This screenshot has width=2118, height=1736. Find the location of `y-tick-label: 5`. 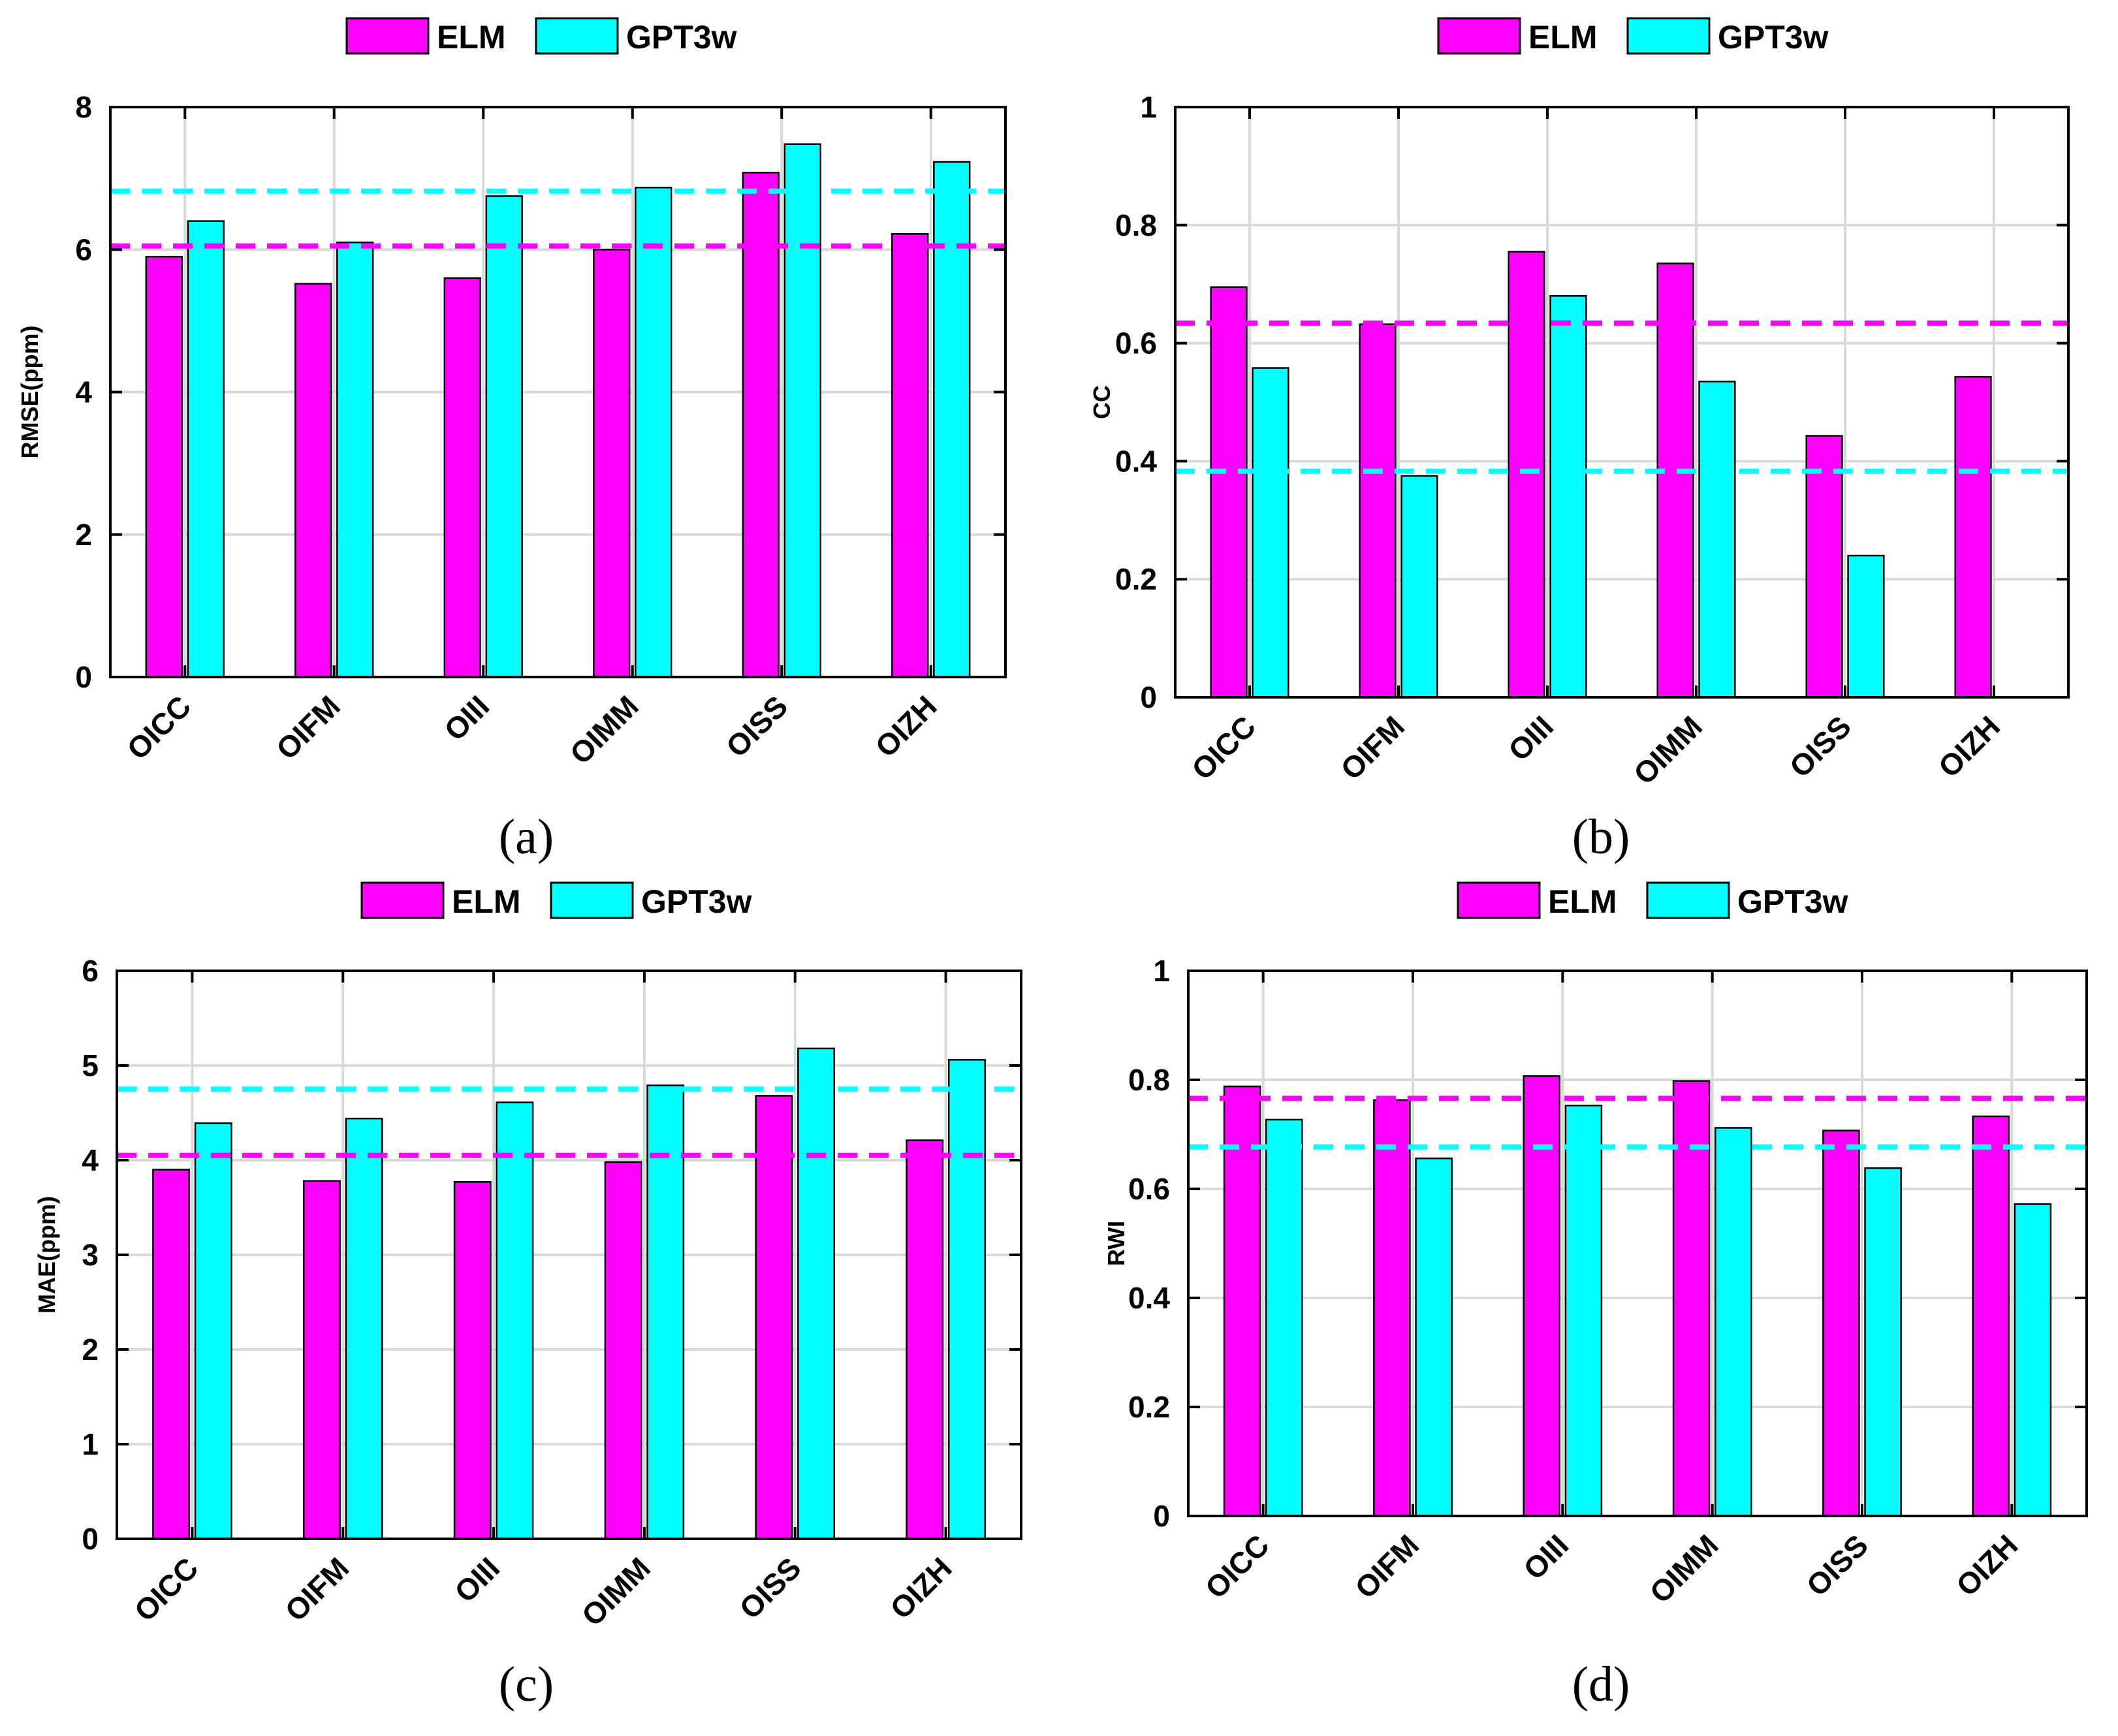

y-tick-label: 5 is located at coordinates (91, 1065).